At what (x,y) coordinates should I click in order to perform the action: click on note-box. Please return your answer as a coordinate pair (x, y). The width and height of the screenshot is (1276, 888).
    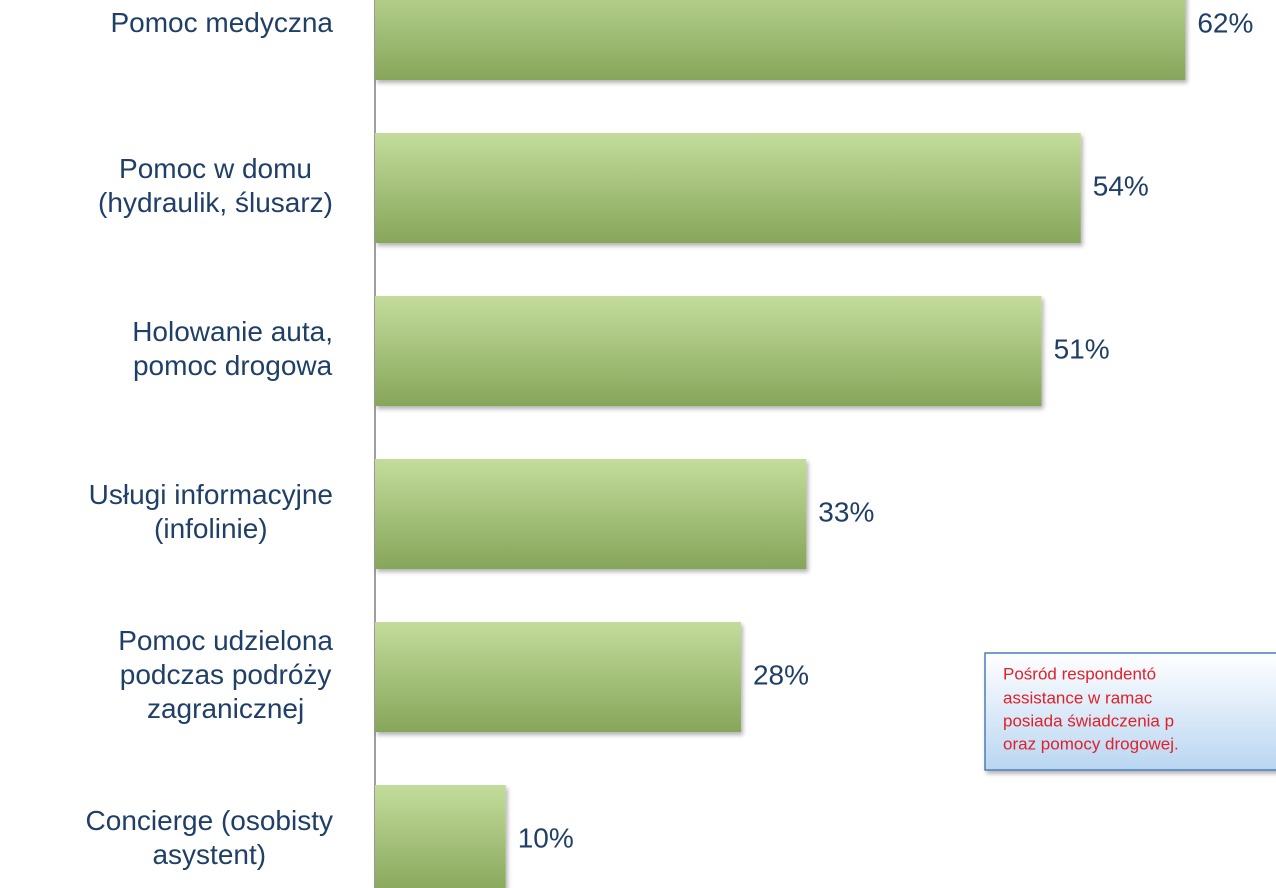
    Looking at the image, I should click on (1130, 711).